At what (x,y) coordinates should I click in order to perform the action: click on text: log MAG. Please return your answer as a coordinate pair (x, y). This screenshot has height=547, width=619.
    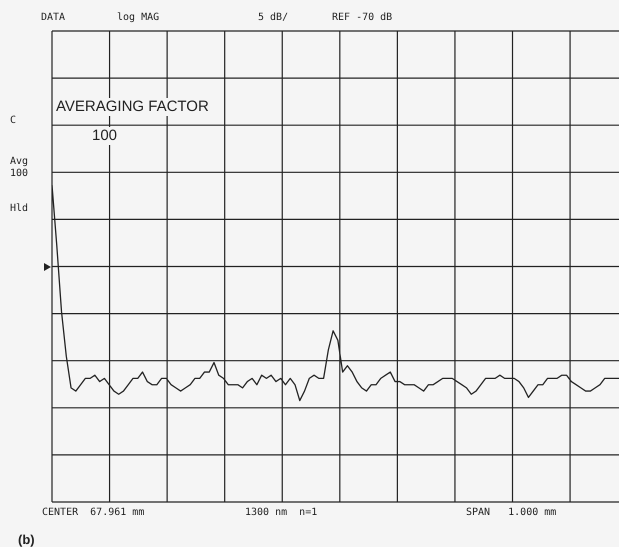
    Looking at the image, I should click on (138, 18).